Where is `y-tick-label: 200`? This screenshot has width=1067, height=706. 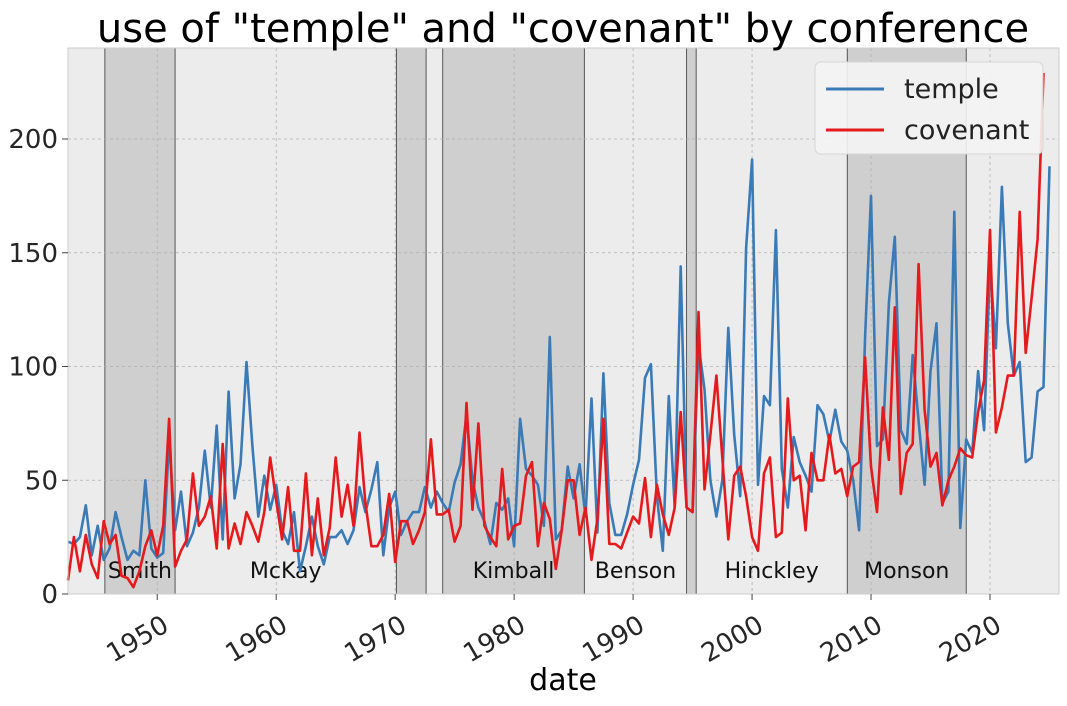 y-tick-label: 200 is located at coordinates (33, 140).